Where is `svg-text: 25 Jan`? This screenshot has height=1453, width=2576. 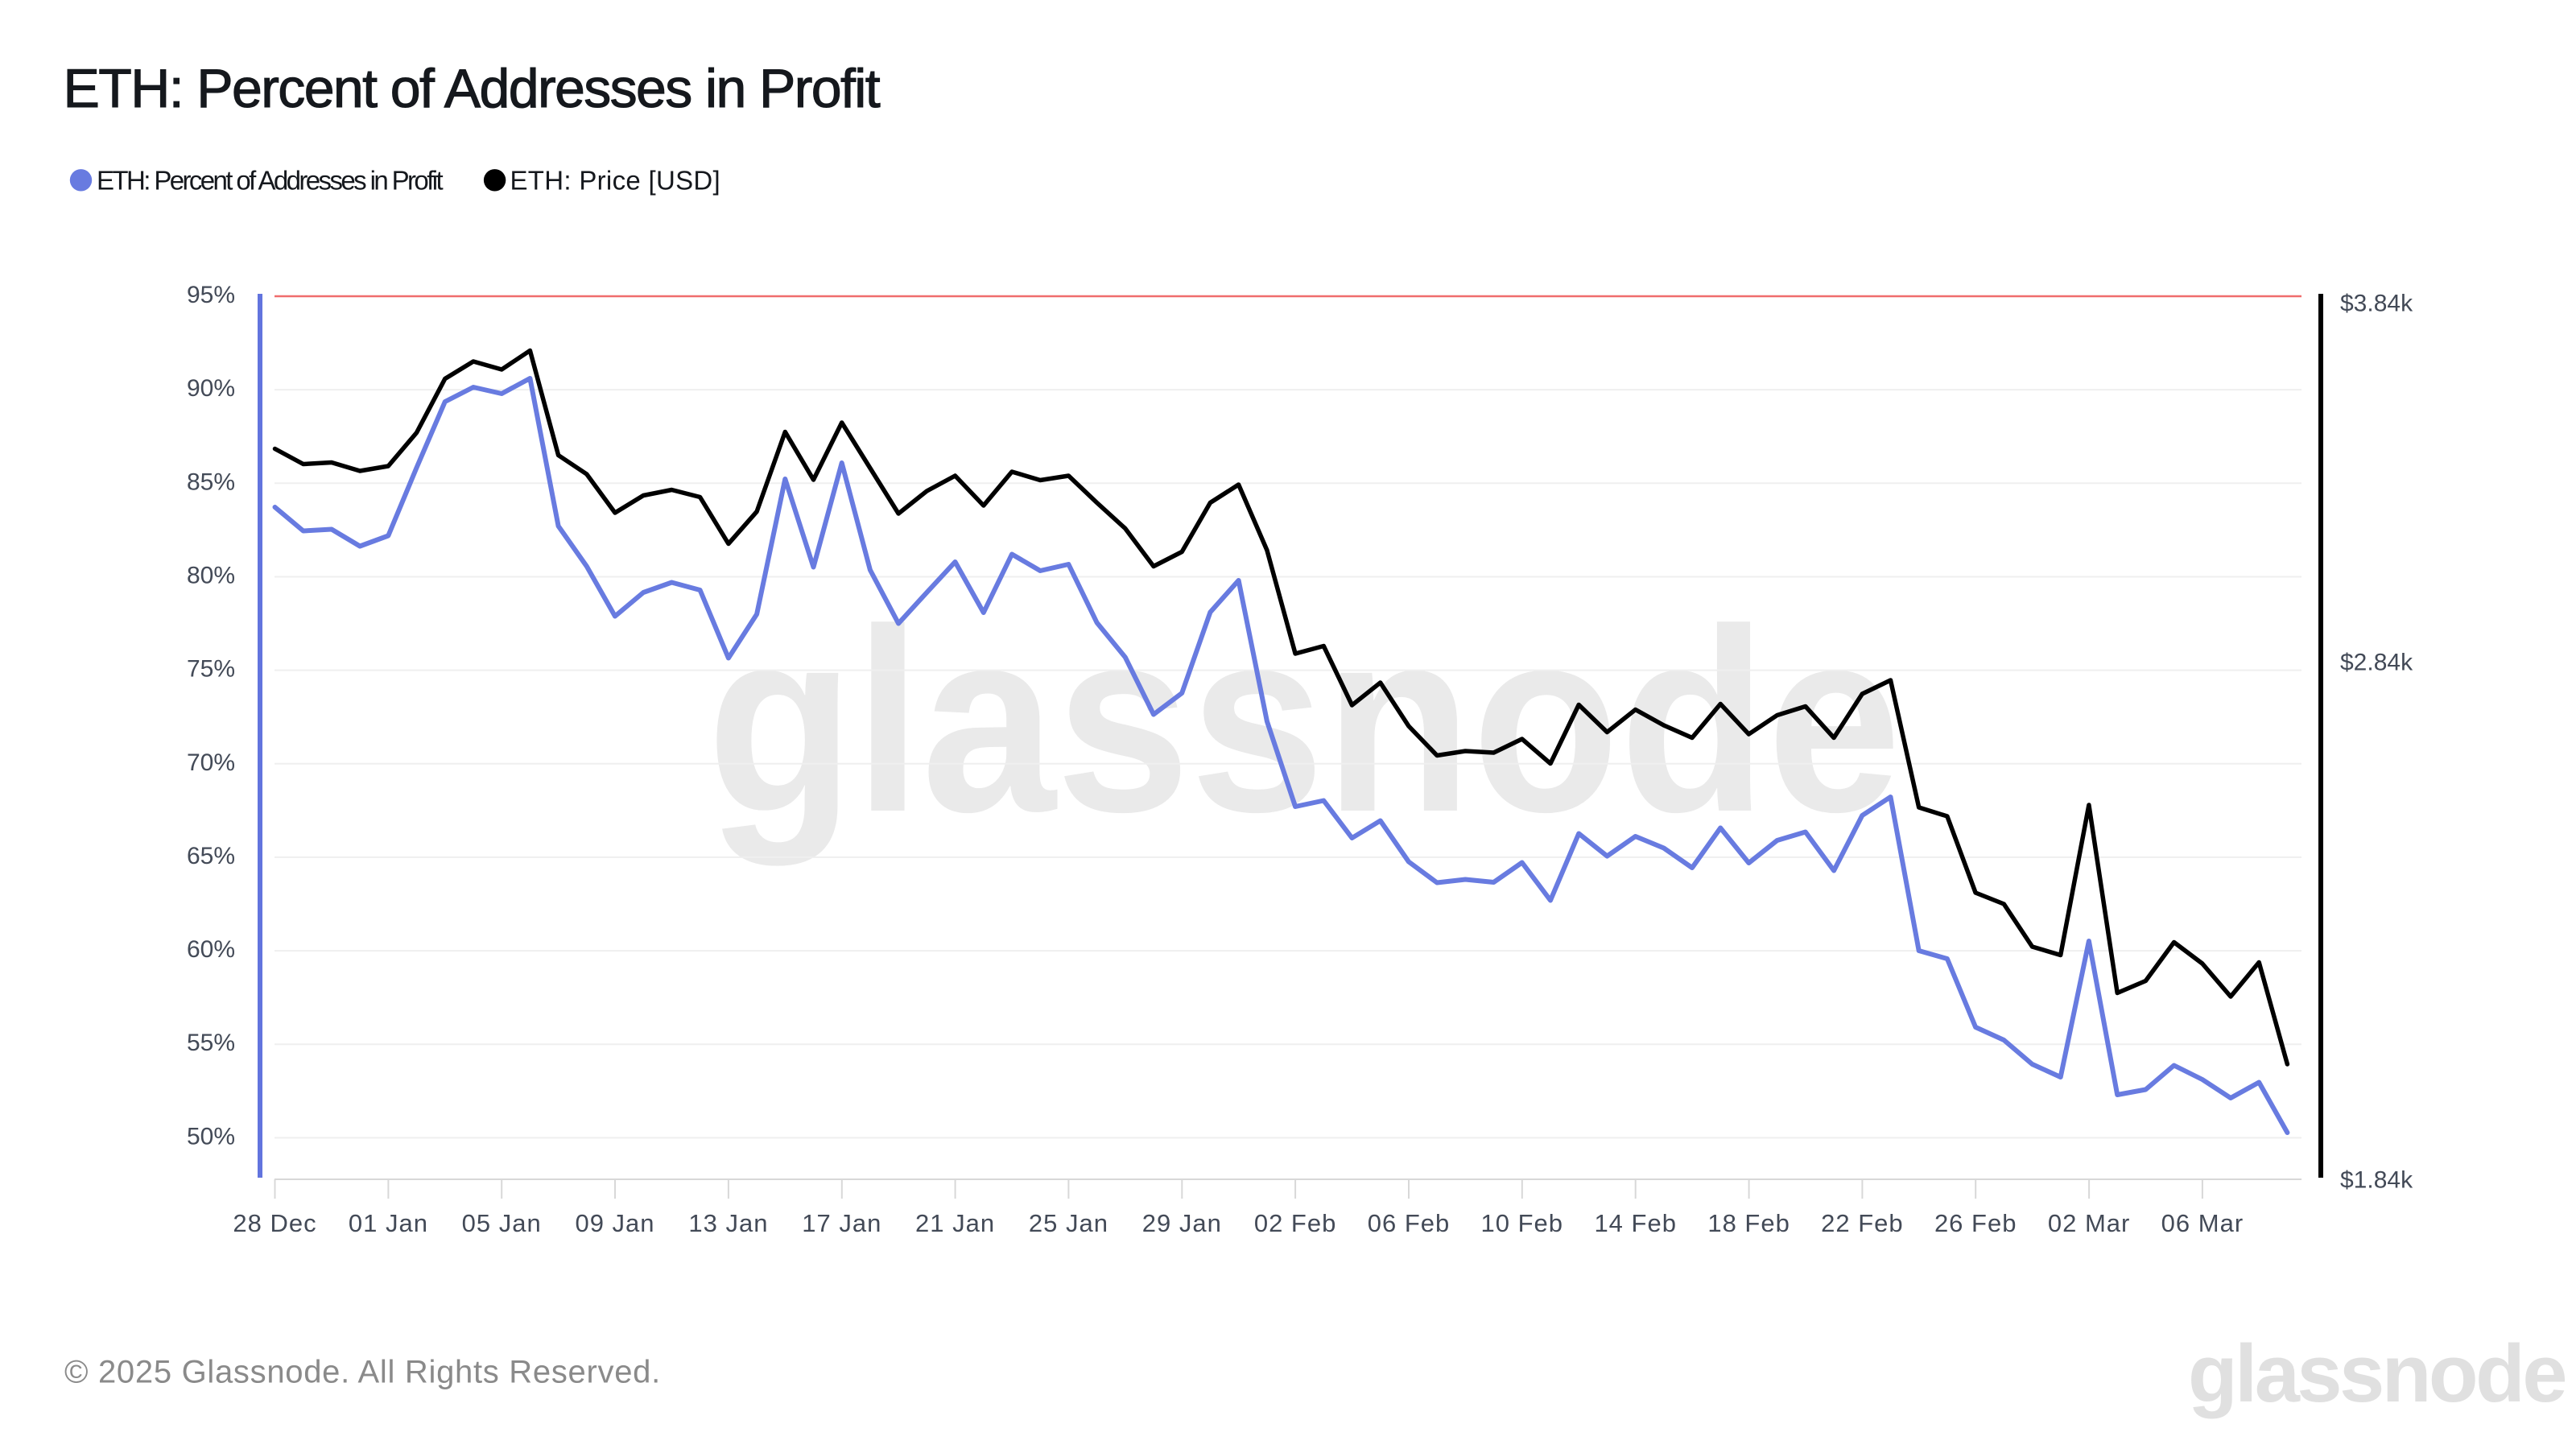 svg-text: 25 Jan is located at coordinates (1068, 1223).